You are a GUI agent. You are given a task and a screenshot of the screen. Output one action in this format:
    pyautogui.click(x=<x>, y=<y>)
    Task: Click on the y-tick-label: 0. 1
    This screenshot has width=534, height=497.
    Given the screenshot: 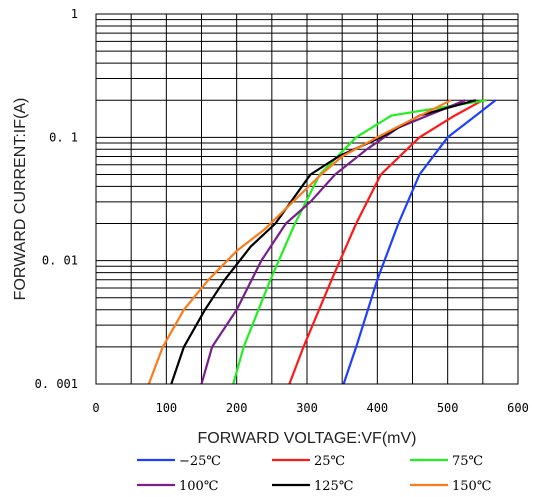 What is the action you would take?
    pyautogui.click(x=63, y=137)
    